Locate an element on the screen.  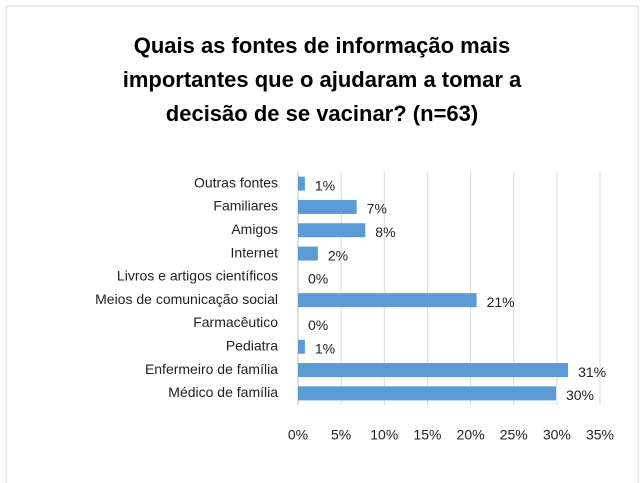
data-label: 31% is located at coordinates (592, 372).